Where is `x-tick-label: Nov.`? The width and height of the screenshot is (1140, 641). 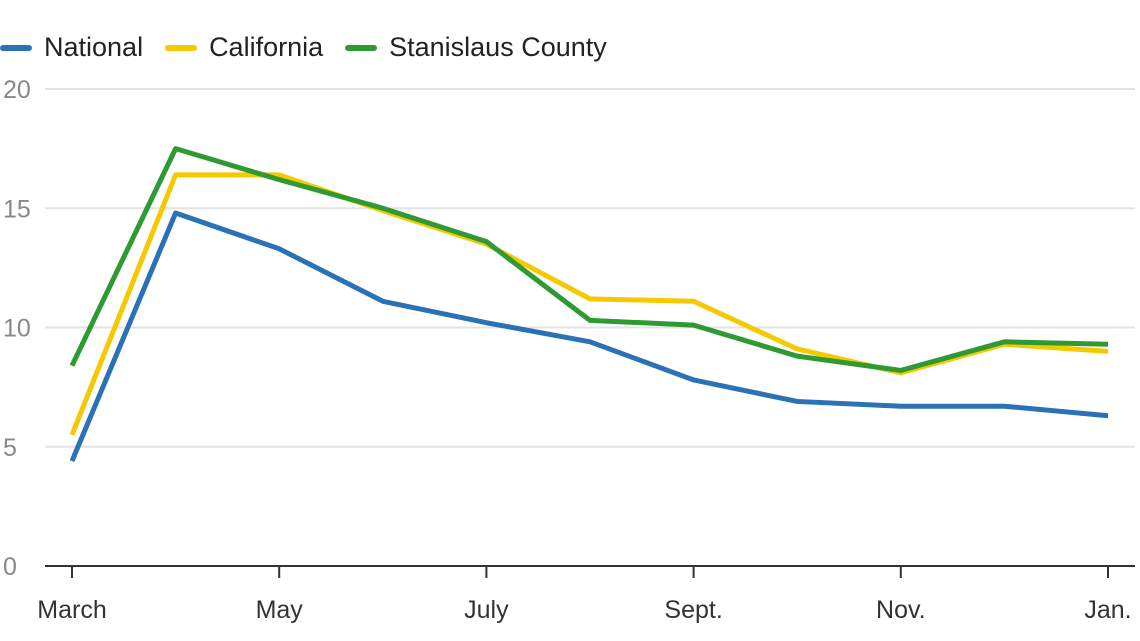
x-tick-label: Nov. is located at coordinates (901, 610).